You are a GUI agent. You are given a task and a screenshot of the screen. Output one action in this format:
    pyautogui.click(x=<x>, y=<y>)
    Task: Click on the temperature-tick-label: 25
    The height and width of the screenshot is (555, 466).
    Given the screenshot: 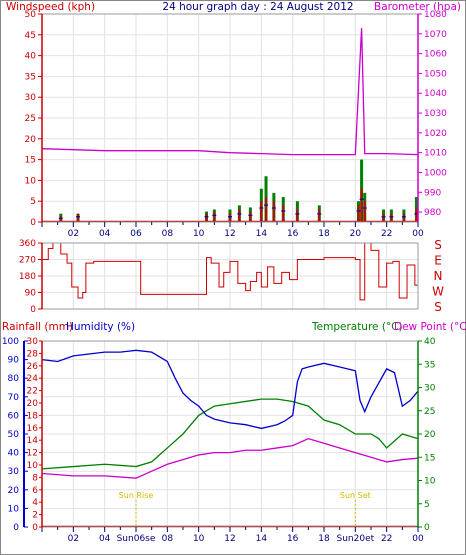 What is the action you would take?
    pyautogui.click(x=429, y=412)
    